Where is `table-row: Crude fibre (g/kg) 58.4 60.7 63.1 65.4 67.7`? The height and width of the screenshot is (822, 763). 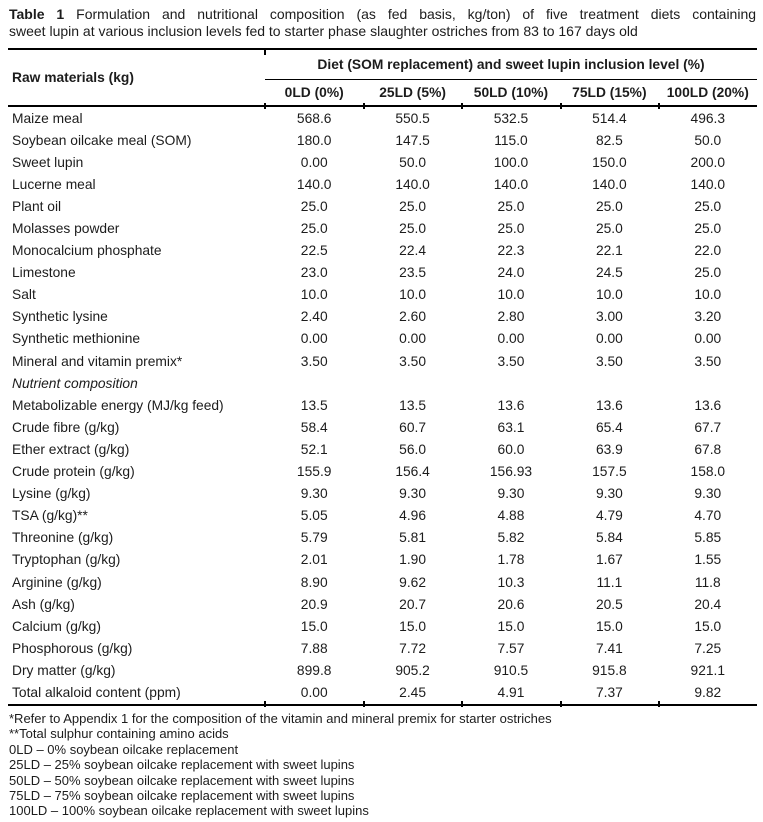 table-row: Crude fibre (g/kg) 58.4 60.7 63.1 65.4 67.7 is located at coordinates (382, 427).